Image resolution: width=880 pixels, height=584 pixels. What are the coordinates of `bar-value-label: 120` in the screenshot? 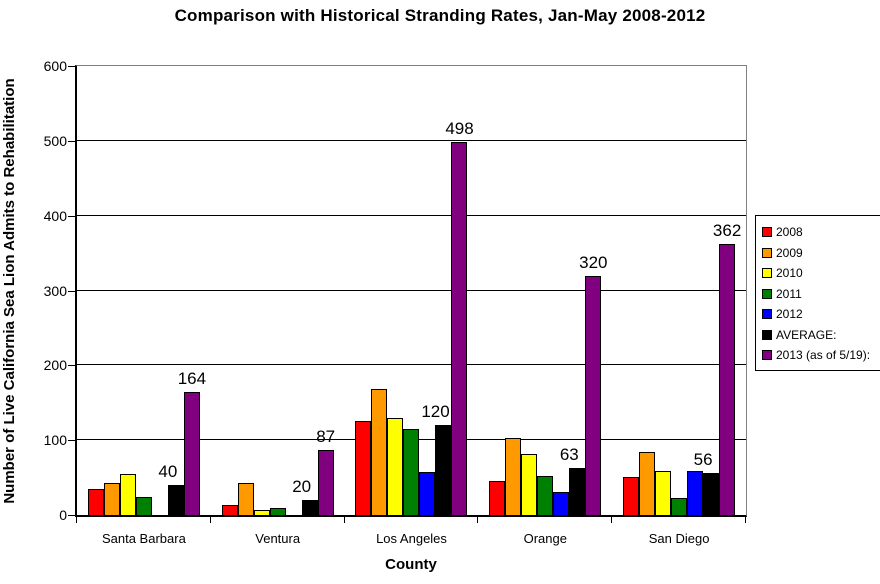 It's located at (435, 412).